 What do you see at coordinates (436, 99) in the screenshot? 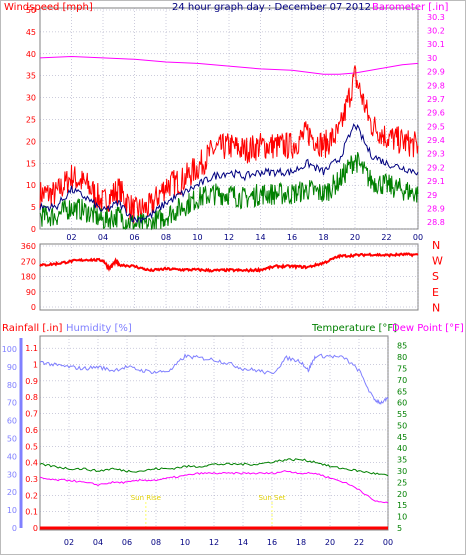
I see `barometer-tick-label: 29.7` at bounding box center [436, 99].